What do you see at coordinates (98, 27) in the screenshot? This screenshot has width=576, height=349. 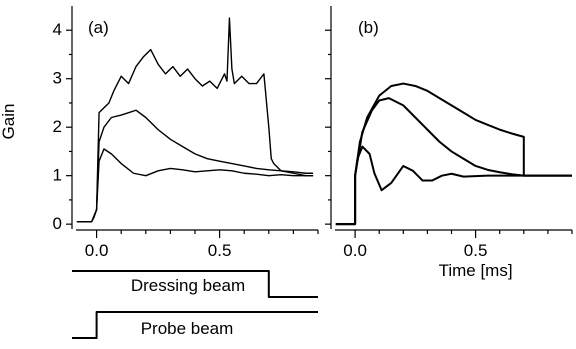 I see `panel-label: (a)` at bounding box center [98, 27].